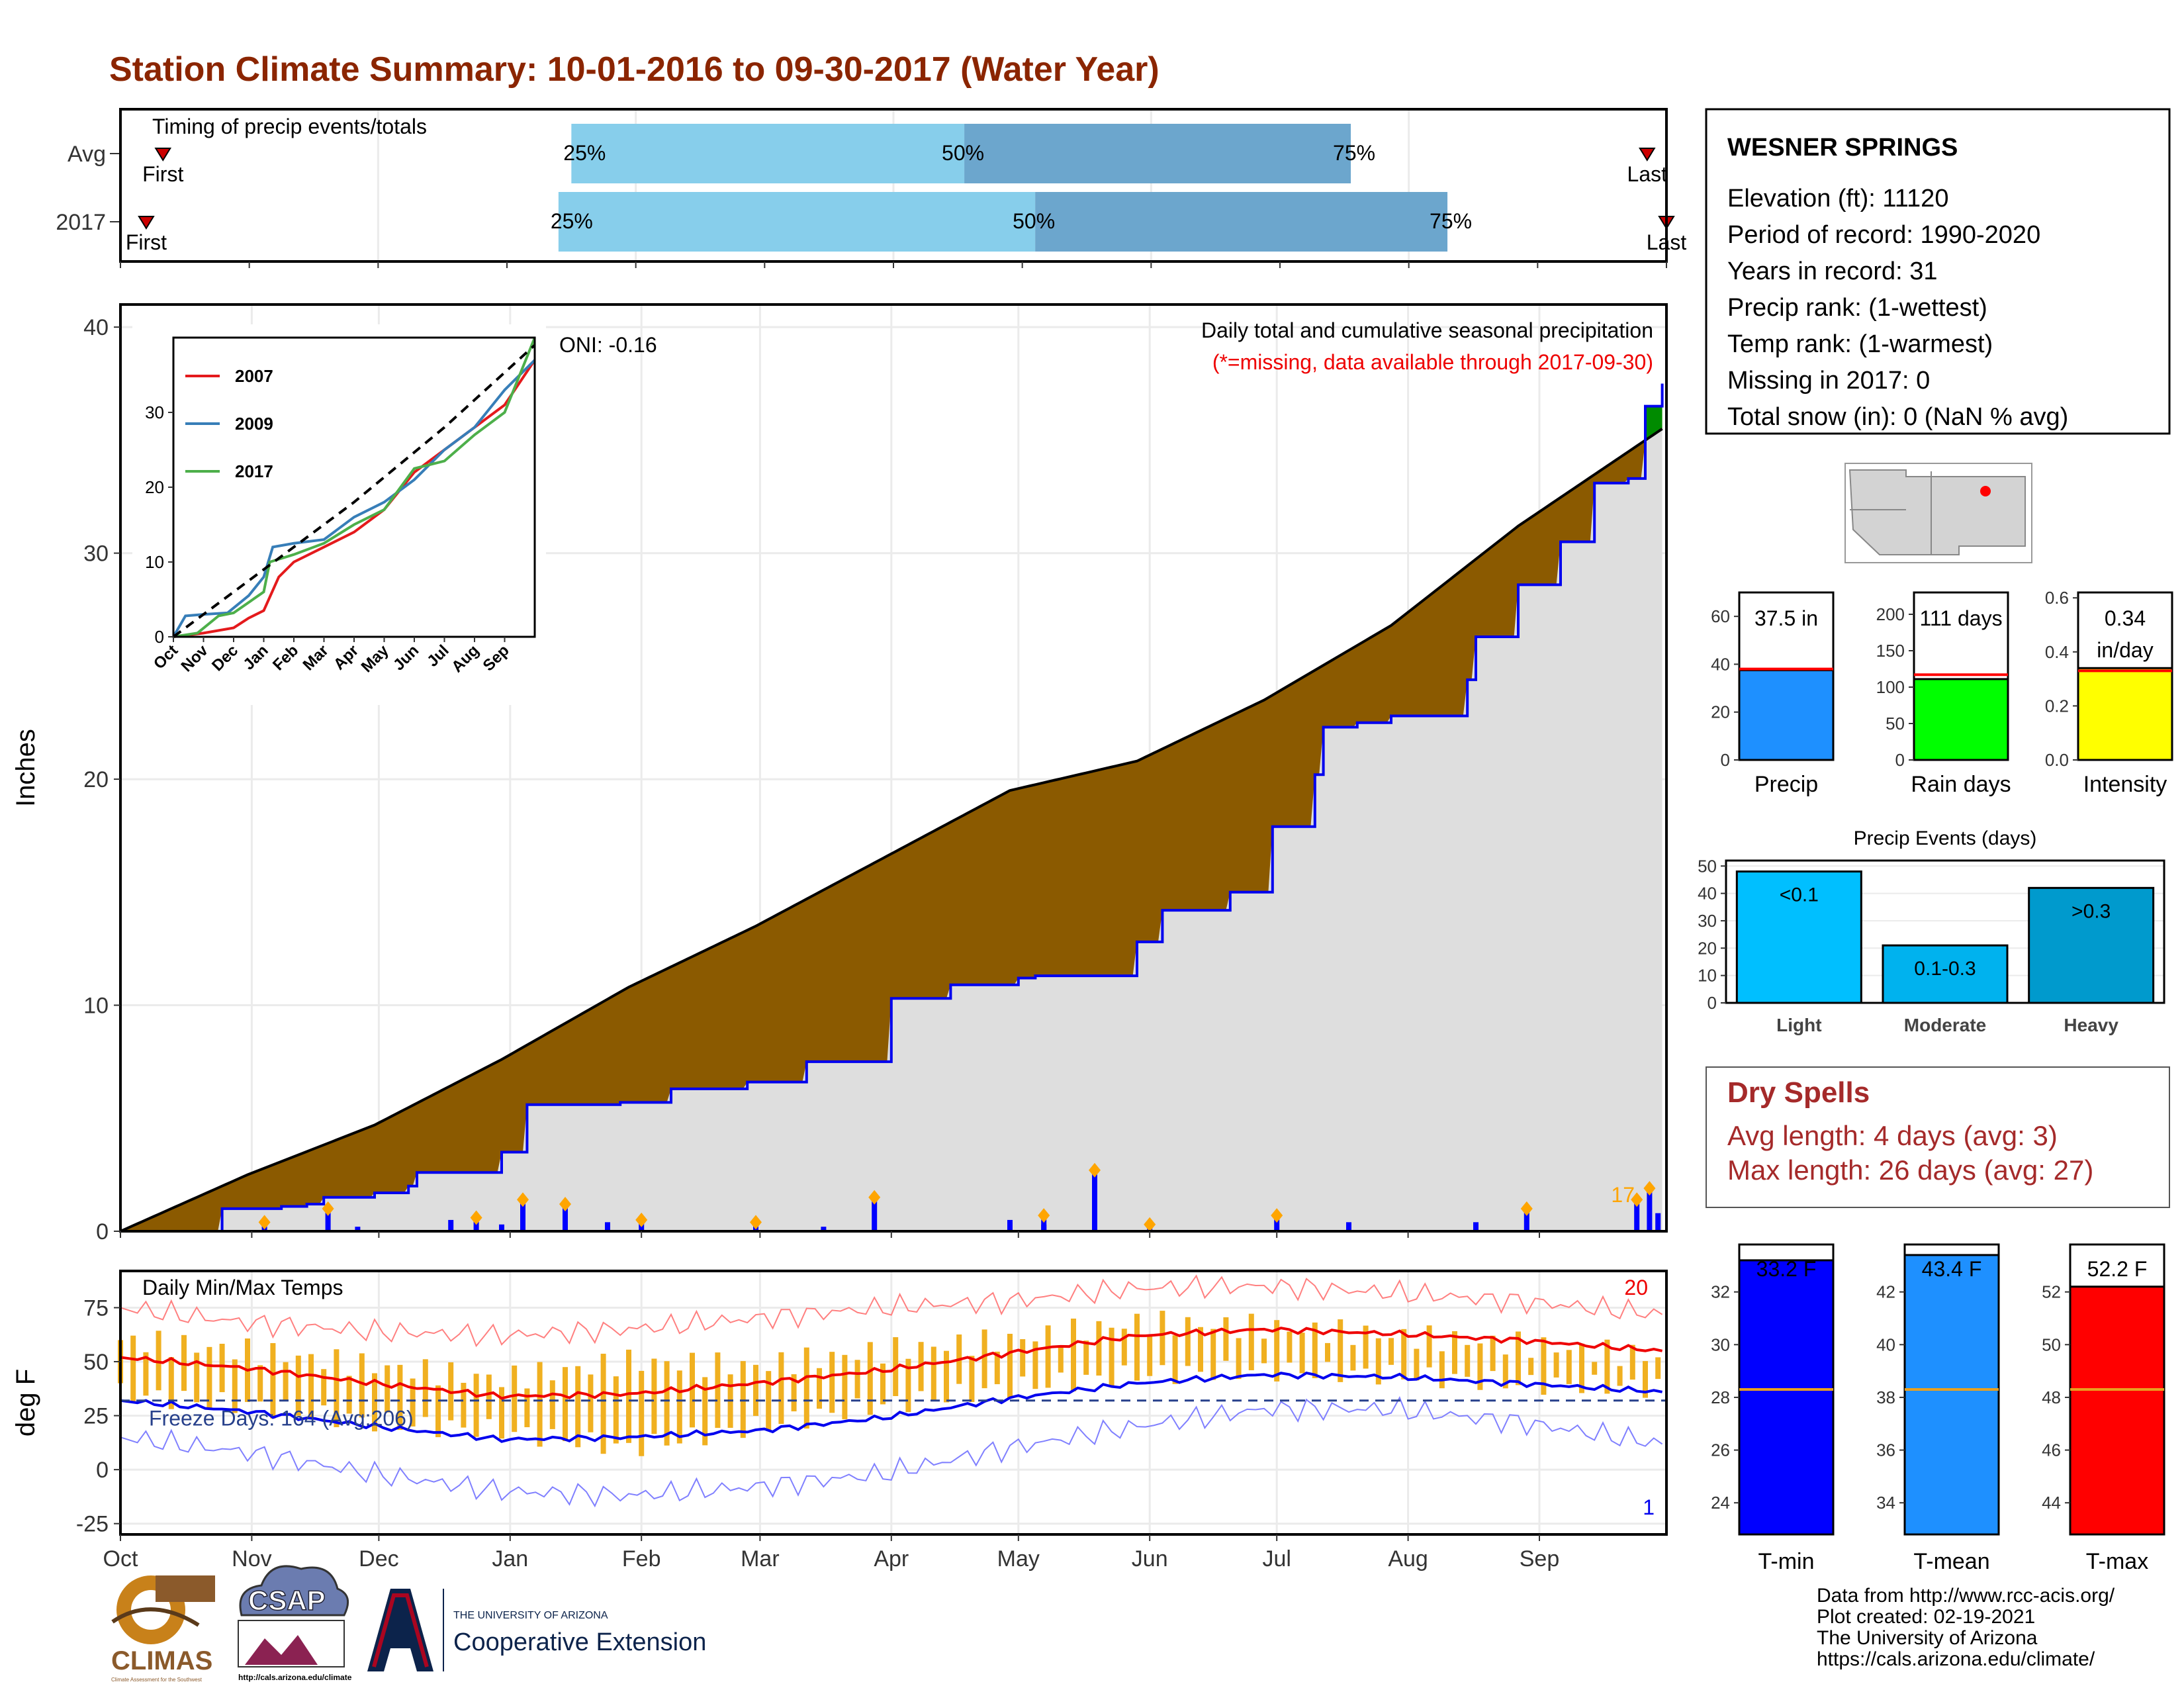 This screenshot has height=1688, width=2184. What do you see at coordinates (87, 154) in the screenshot?
I see `timing-row-label: Avg` at bounding box center [87, 154].